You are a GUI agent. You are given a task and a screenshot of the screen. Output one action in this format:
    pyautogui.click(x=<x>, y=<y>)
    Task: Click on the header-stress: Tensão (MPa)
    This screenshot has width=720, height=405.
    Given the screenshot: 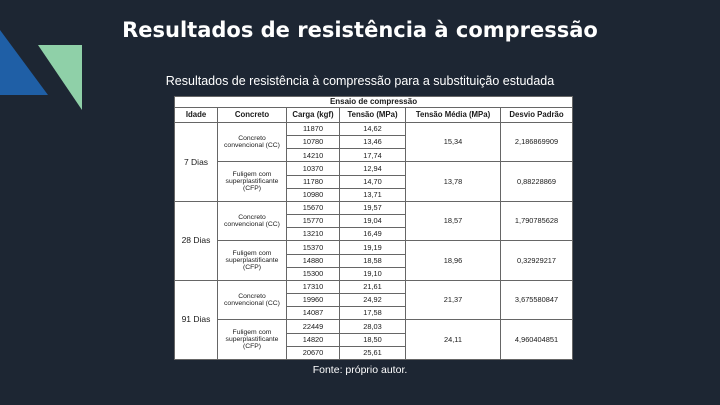 What is the action you would take?
    pyautogui.click(x=372, y=115)
    